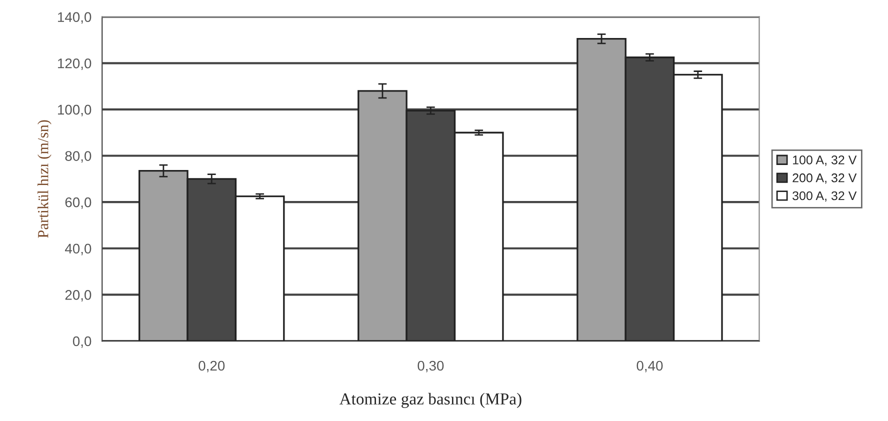 The image size is (888, 421). What do you see at coordinates (78, 157) in the screenshot?
I see `y-tick-label: 80,0` at bounding box center [78, 157].